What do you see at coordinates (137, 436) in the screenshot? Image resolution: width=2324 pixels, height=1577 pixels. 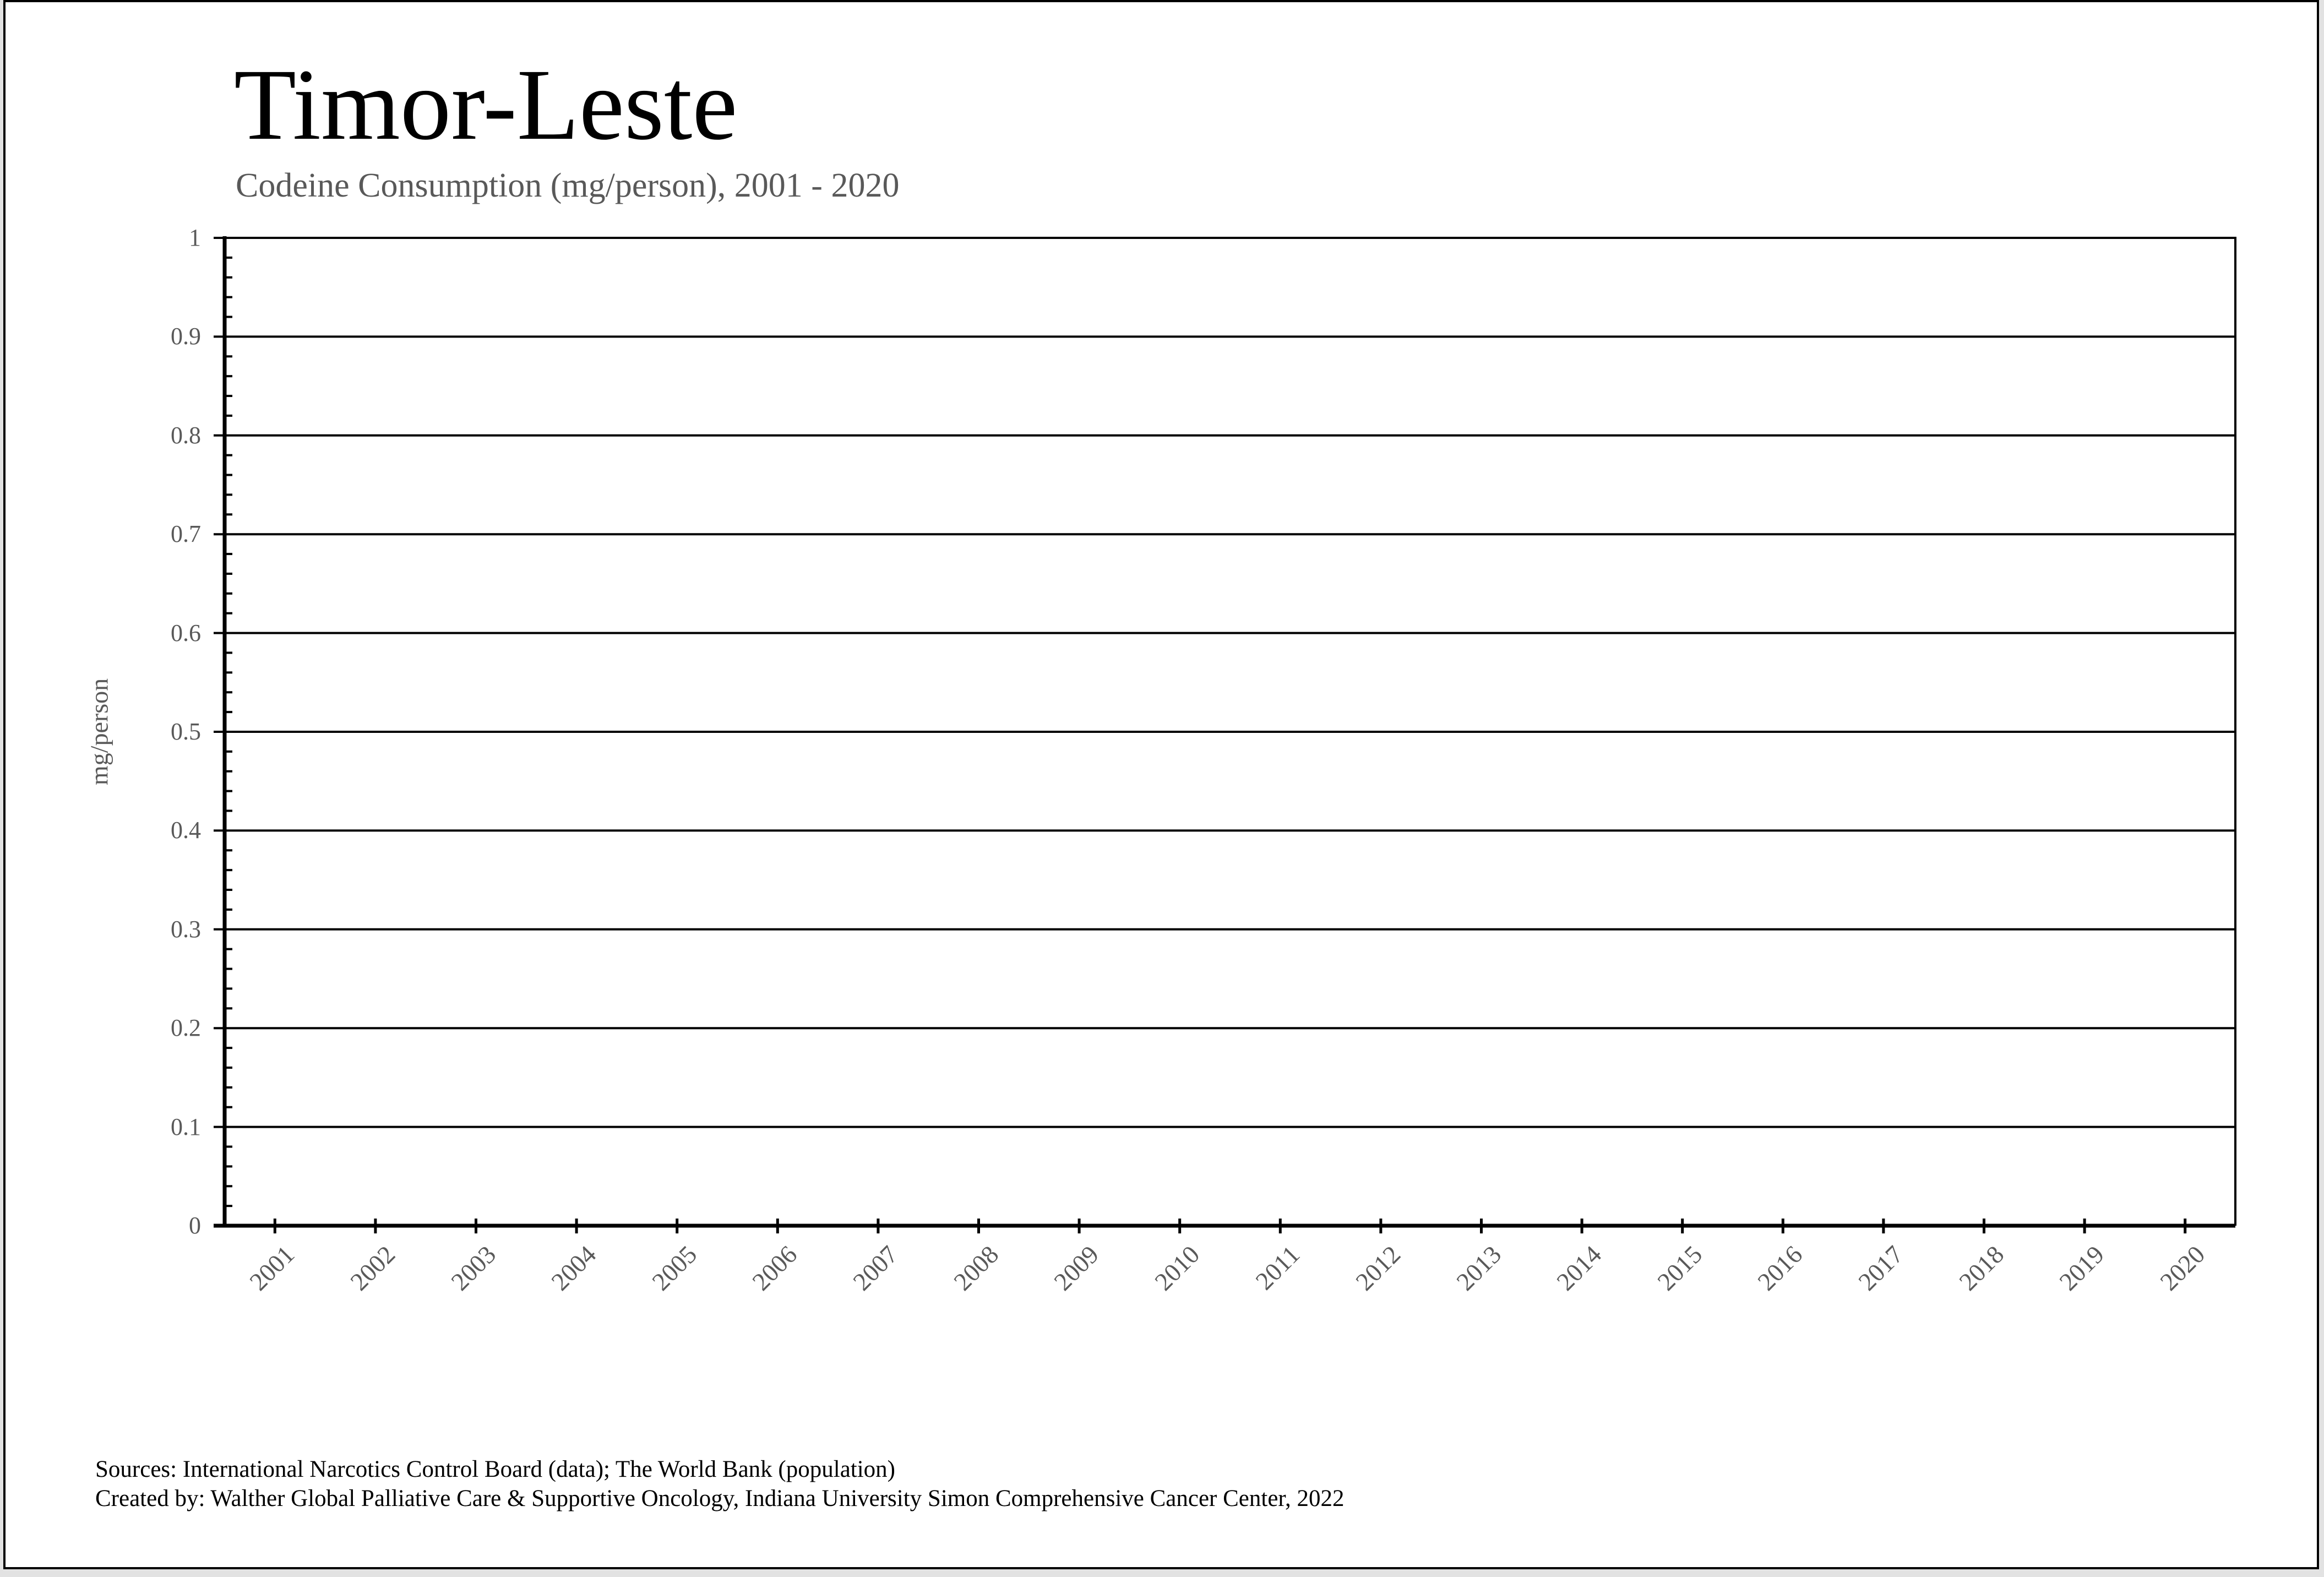 I see `y-tick-label: 0.8` at bounding box center [137, 436].